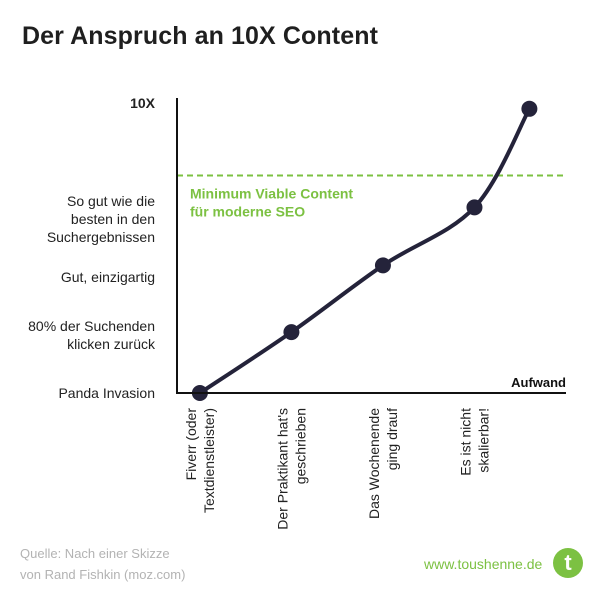 This screenshot has width=600, height=600. I want to click on x-tick-label: Der Praktikant hat's, so click(282, 469).